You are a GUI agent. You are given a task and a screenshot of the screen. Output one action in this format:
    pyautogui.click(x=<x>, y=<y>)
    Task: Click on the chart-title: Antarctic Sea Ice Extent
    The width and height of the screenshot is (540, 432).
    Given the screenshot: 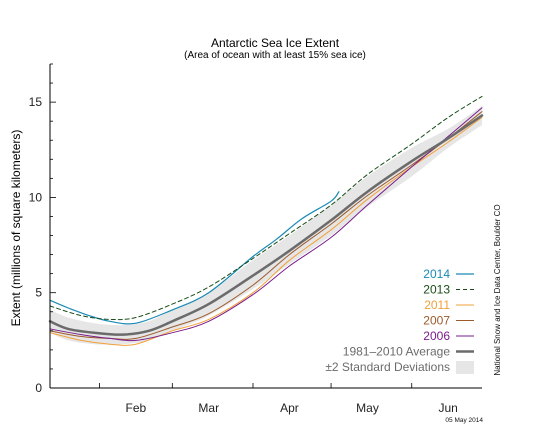 What is the action you would take?
    pyautogui.click(x=275, y=43)
    